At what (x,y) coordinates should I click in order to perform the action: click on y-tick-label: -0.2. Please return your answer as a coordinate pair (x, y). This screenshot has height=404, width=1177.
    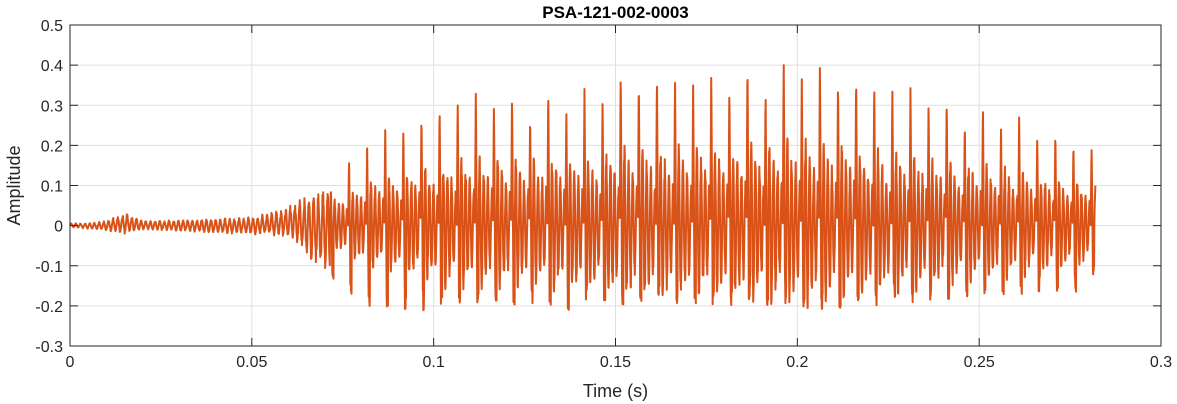
    Looking at the image, I should click on (49, 307).